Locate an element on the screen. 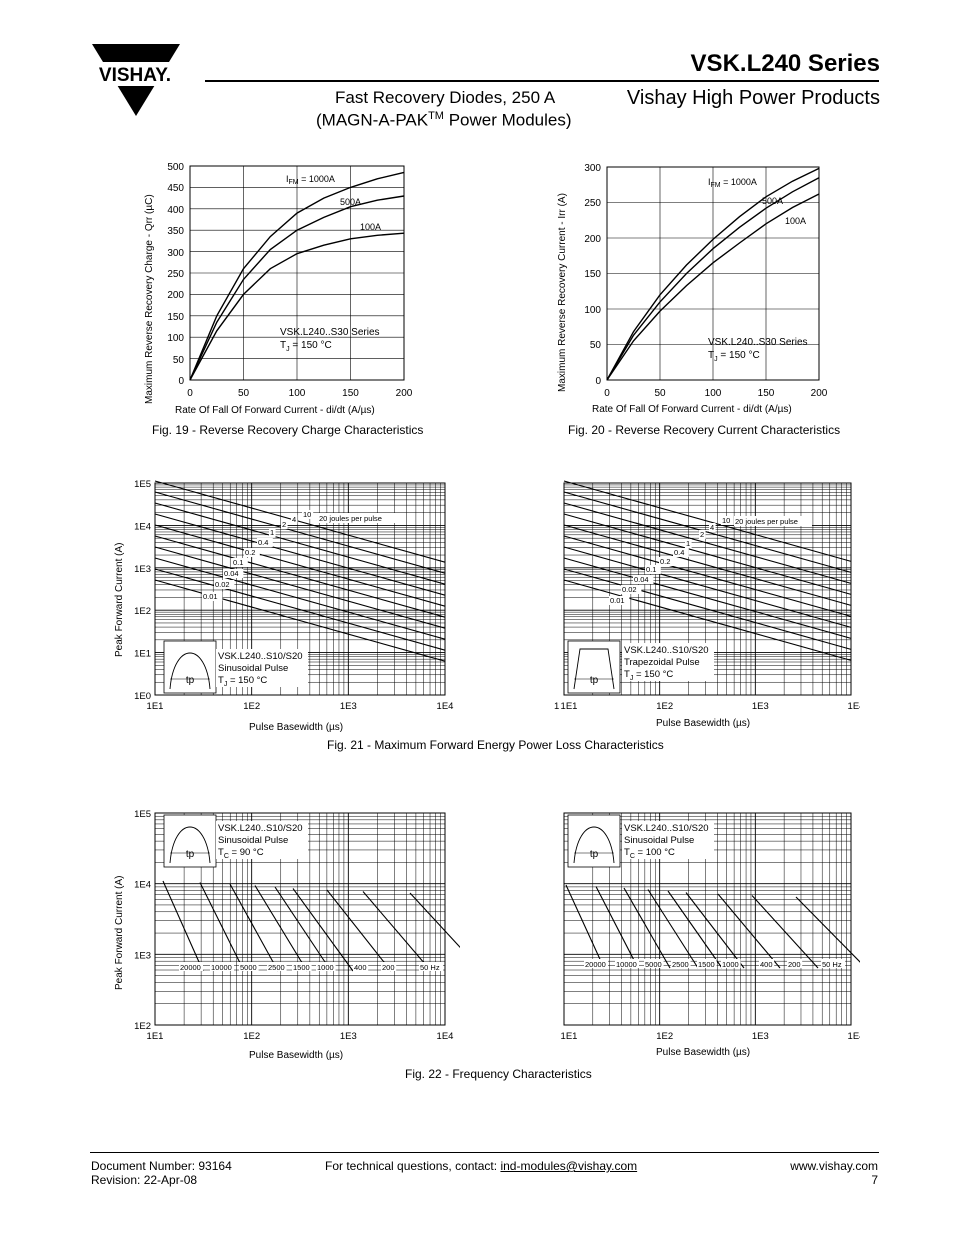 The image size is (954, 1235). energy-label: 0.02 is located at coordinates (222, 584).